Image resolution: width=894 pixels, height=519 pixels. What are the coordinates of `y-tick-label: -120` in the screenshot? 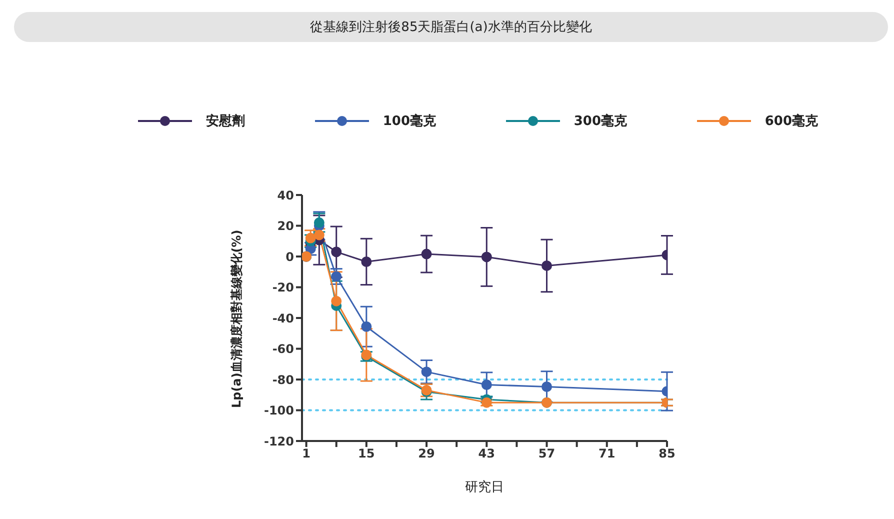 It's located at (279, 441).